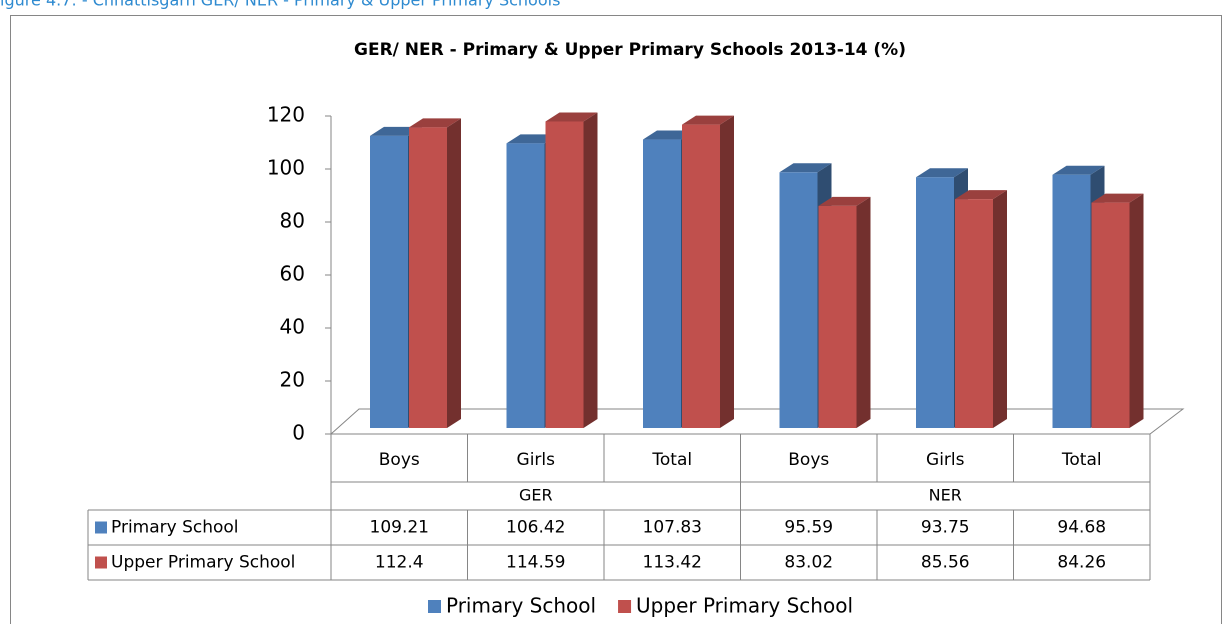 This screenshot has width=1227, height=624. What do you see at coordinates (292, 327) in the screenshot?
I see `y-tick-label: 40` at bounding box center [292, 327].